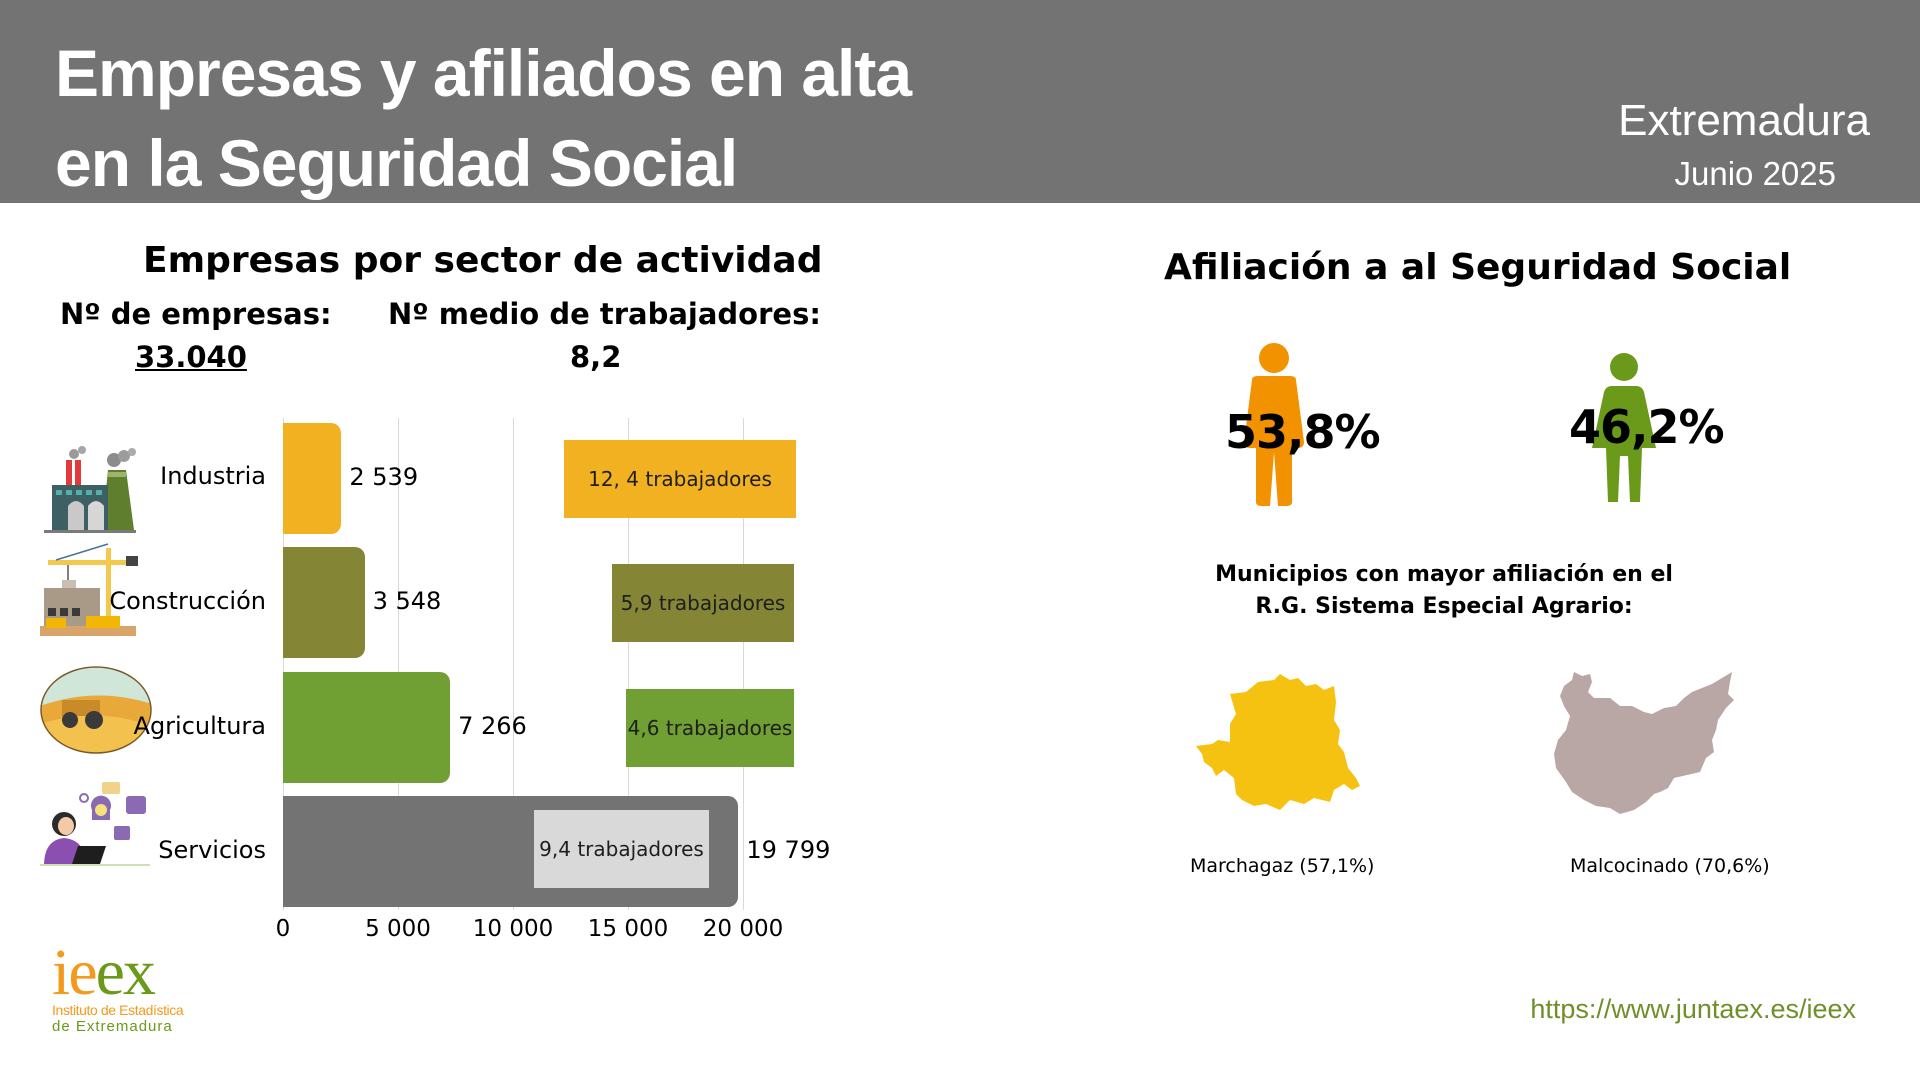  What do you see at coordinates (90, 490) in the screenshot?
I see `factory-icon` at bounding box center [90, 490].